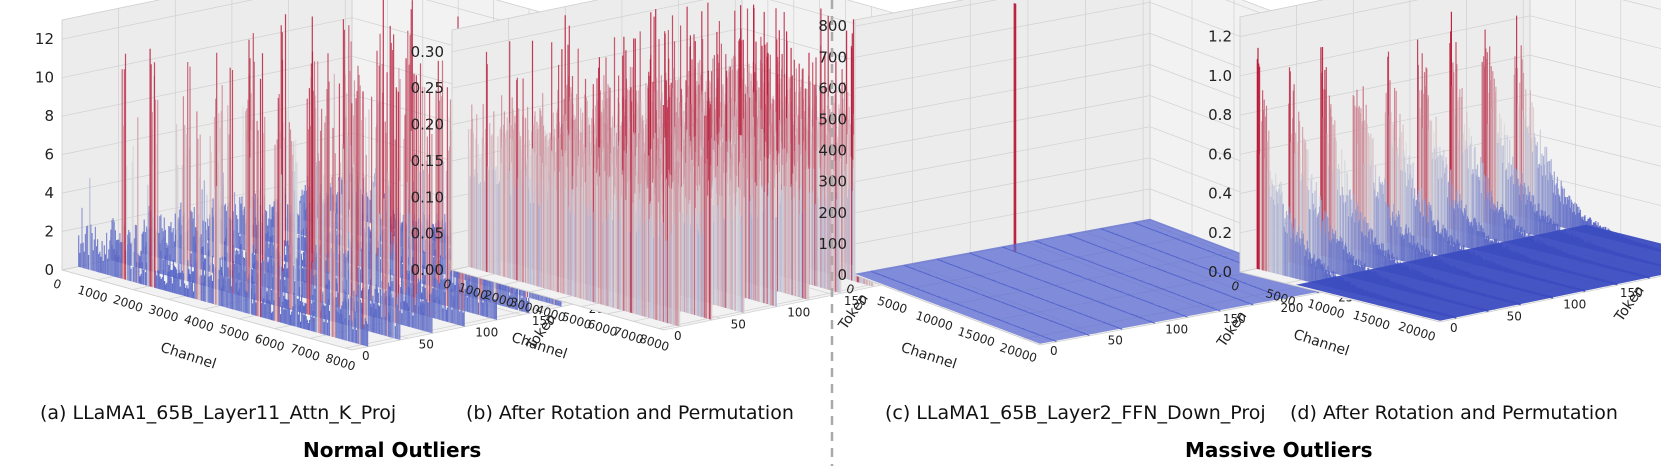 This screenshot has height=466, width=1661. What do you see at coordinates (427, 270) in the screenshot?
I see `z-tick-label: 0.00` at bounding box center [427, 270].